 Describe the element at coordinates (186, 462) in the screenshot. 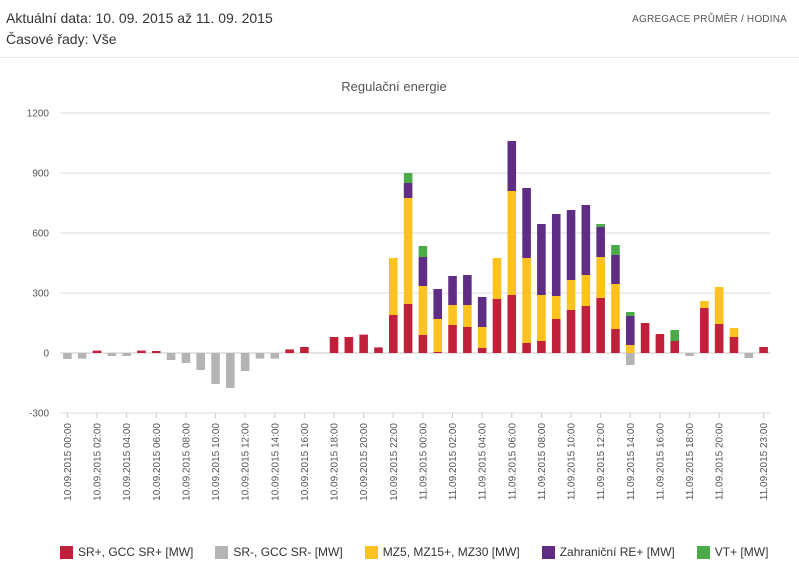

I see `x-tick-label: 10.09.2015 08:00` at that location.